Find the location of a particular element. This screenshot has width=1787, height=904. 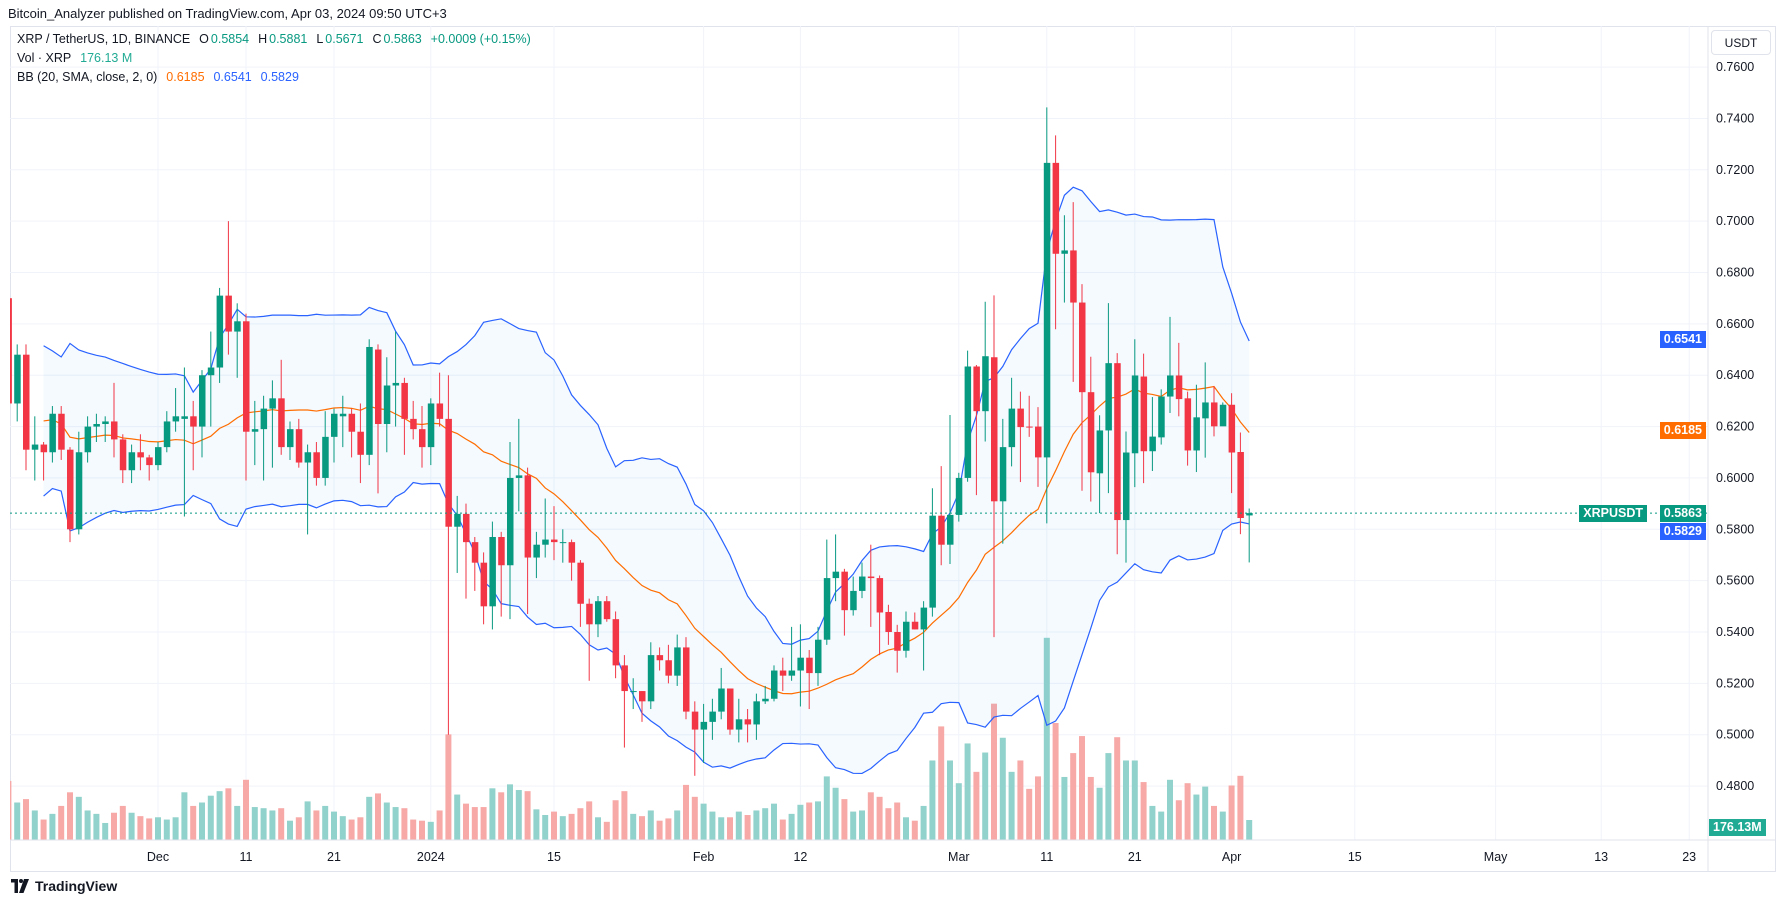

time-tick-label: Feb is located at coordinates (704, 857).